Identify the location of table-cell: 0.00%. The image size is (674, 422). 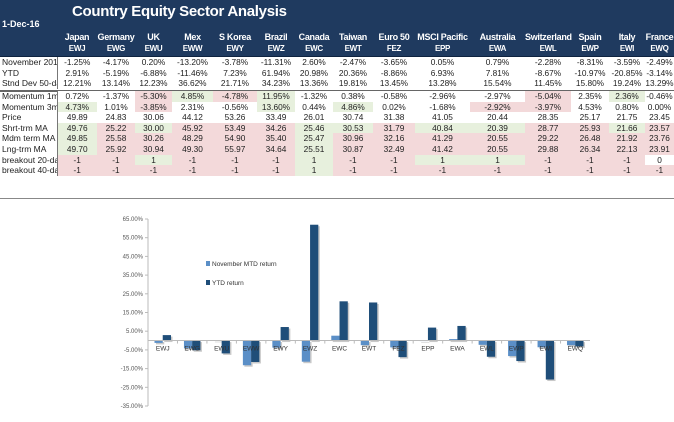
(659, 107).